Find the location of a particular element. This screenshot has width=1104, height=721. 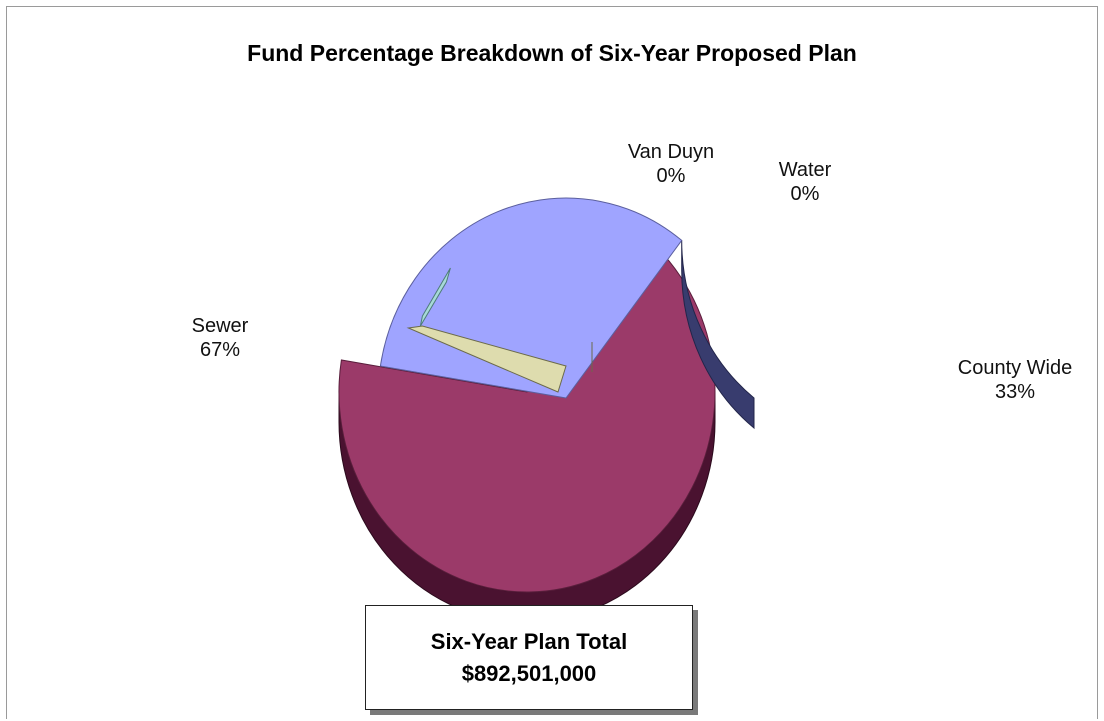

sewer-label-name: Sewer is located at coordinates (220, 326).